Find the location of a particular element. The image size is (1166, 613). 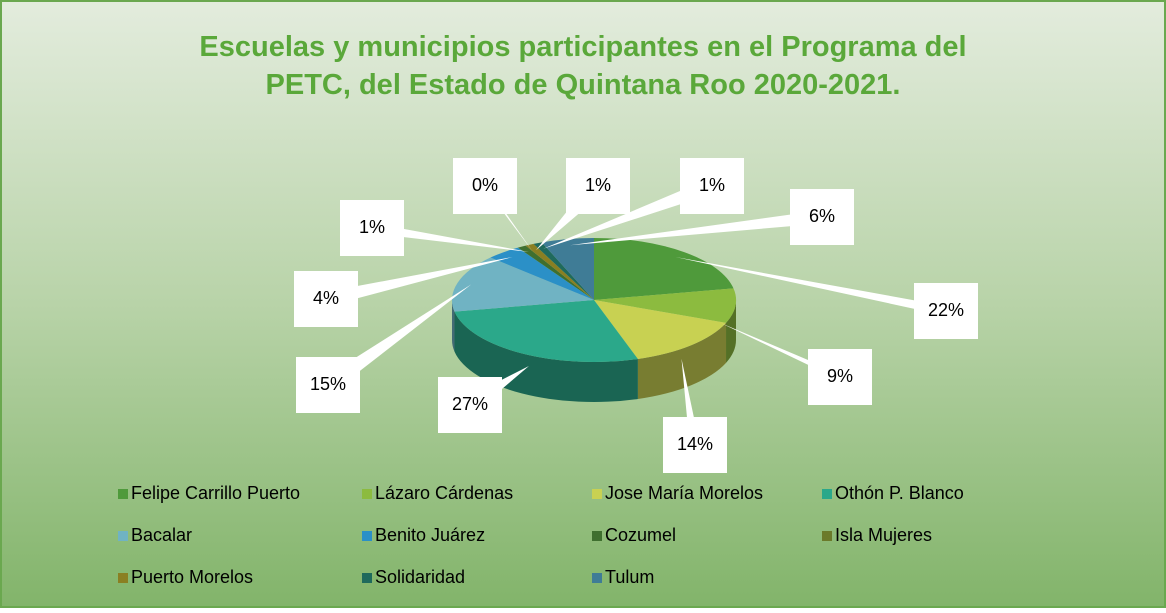

legend-label: Bacalar is located at coordinates (161, 535).